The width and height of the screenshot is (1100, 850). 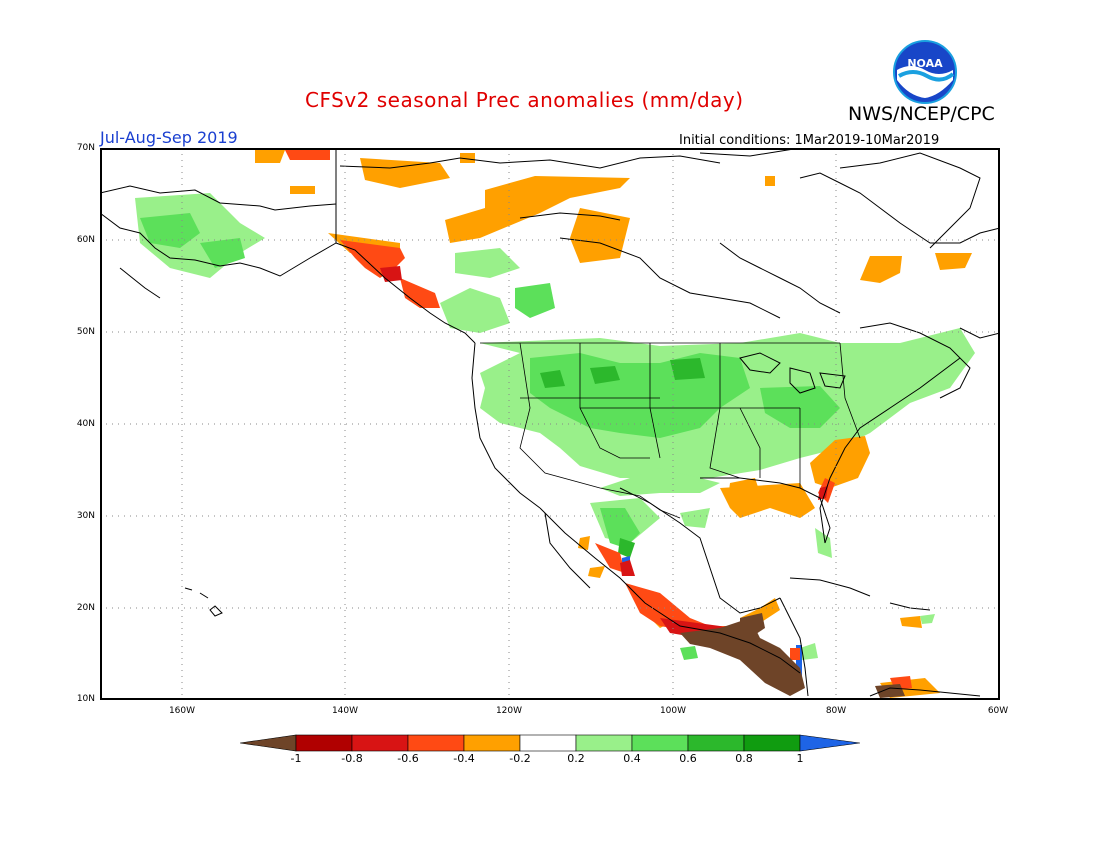 I want to click on initial-conditions: Initial conditions: 1Mar2019-10Mar2019, so click(x=809, y=140).